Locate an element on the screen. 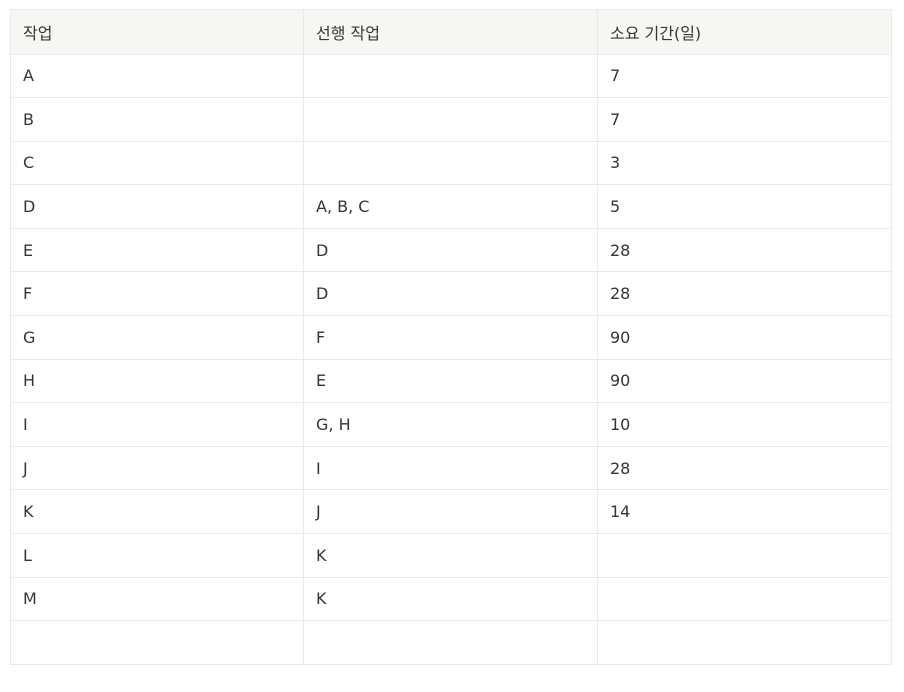  cell-predecessor: J is located at coordinates (450, 512).